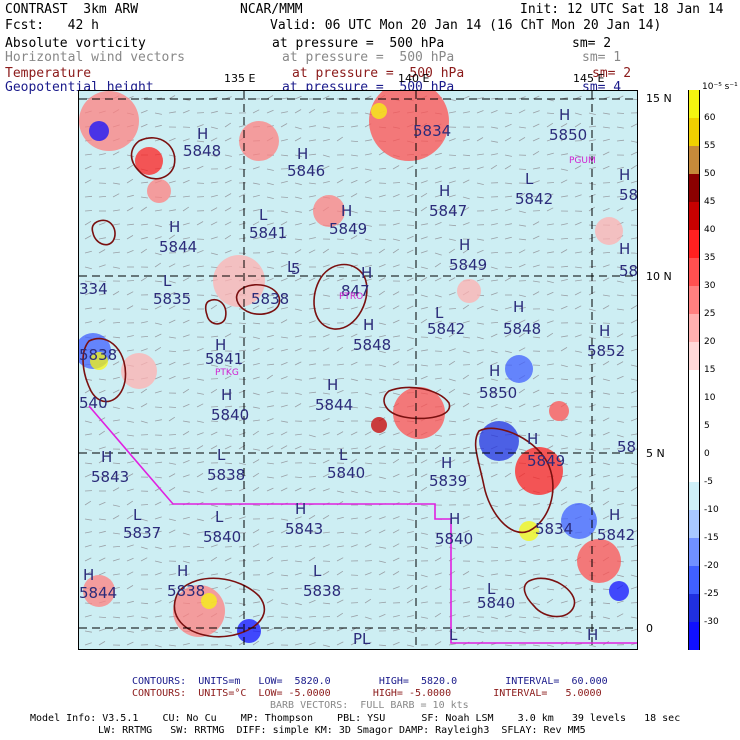  I want to click on colorbar-segment, so click(694, 300).